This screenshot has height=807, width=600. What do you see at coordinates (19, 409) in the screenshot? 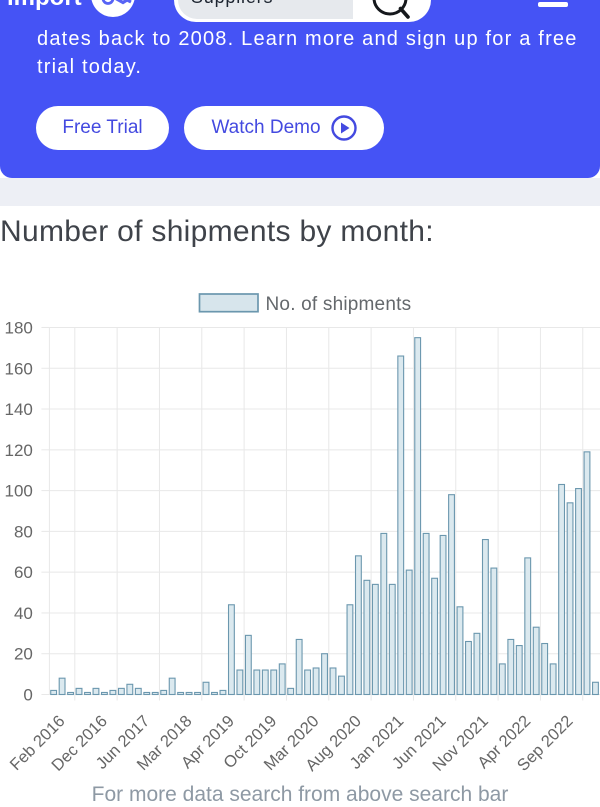
I see `svg-text: 140` at bounding box center [19, 409].